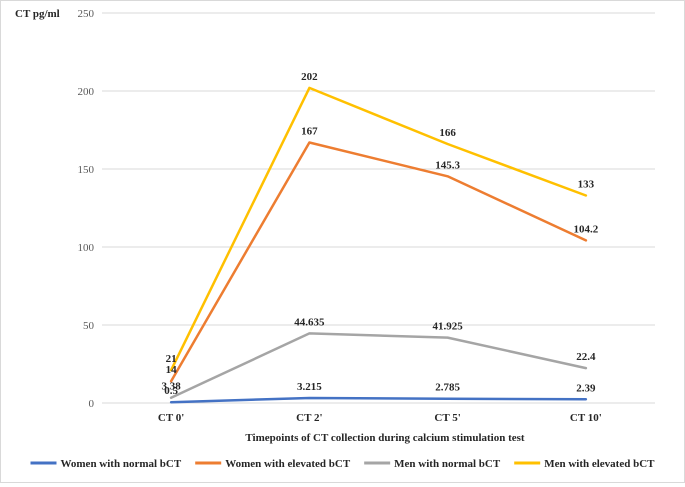 Image resolution: width=685 pixels, height=487 pixels. What do you see at coordinates (309, 418) in the screenshot?
I see `x-tick-label: CT 2'` at bounding box center [309, 418].